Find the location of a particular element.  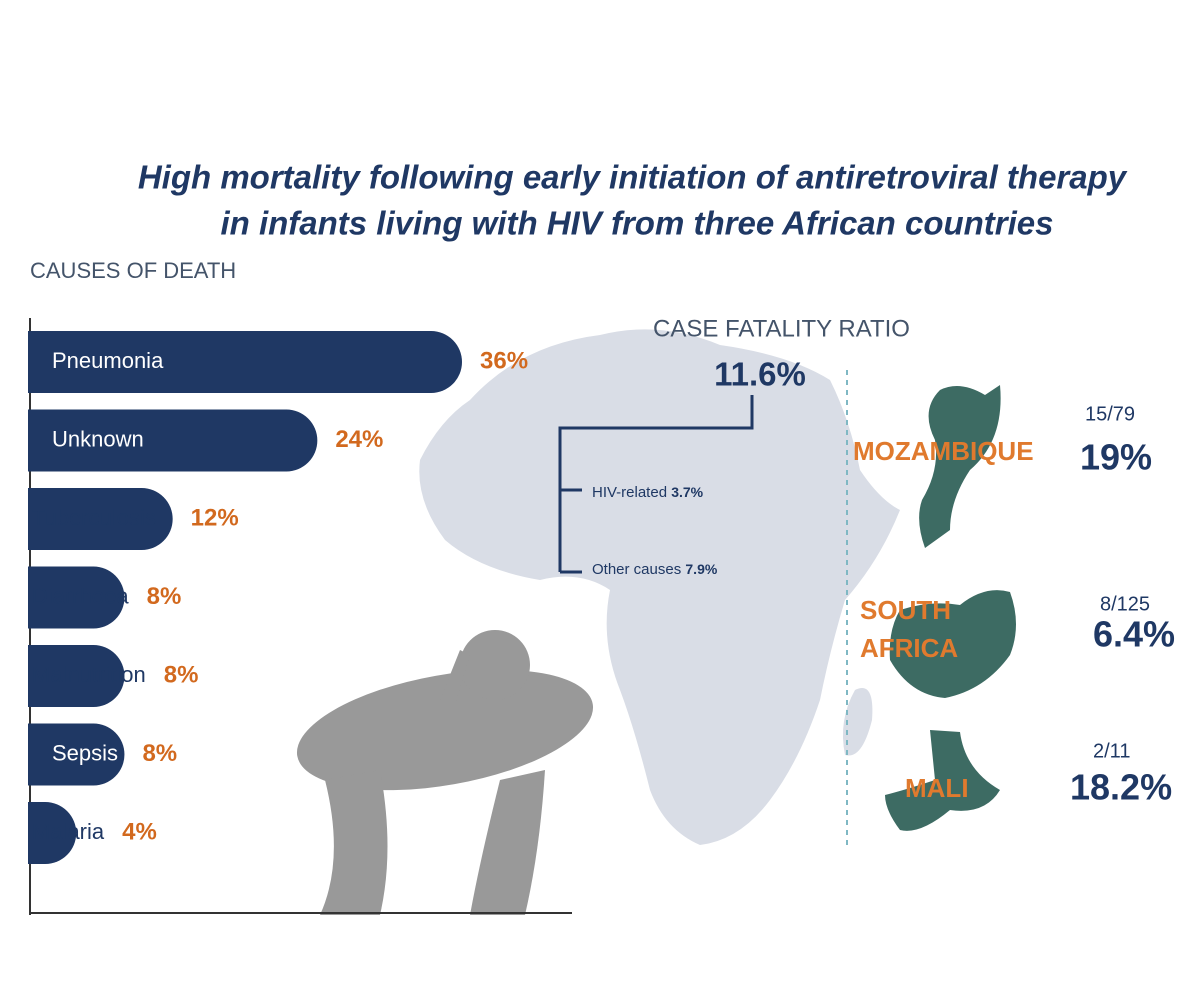

bar-label: Sepsis is located at coordinates (85, 752).